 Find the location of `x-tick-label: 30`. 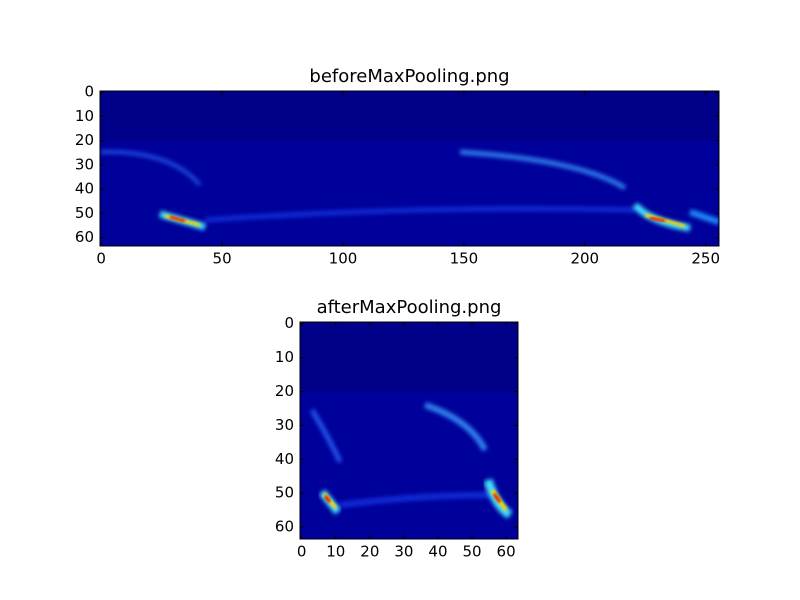

x-tick-label: 30 is located at coordinates (403, 552).